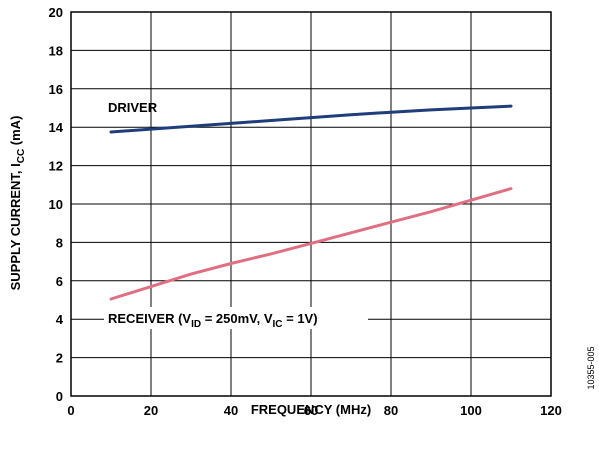  I want to click on y-tick-label: 6, so click(59, 281).